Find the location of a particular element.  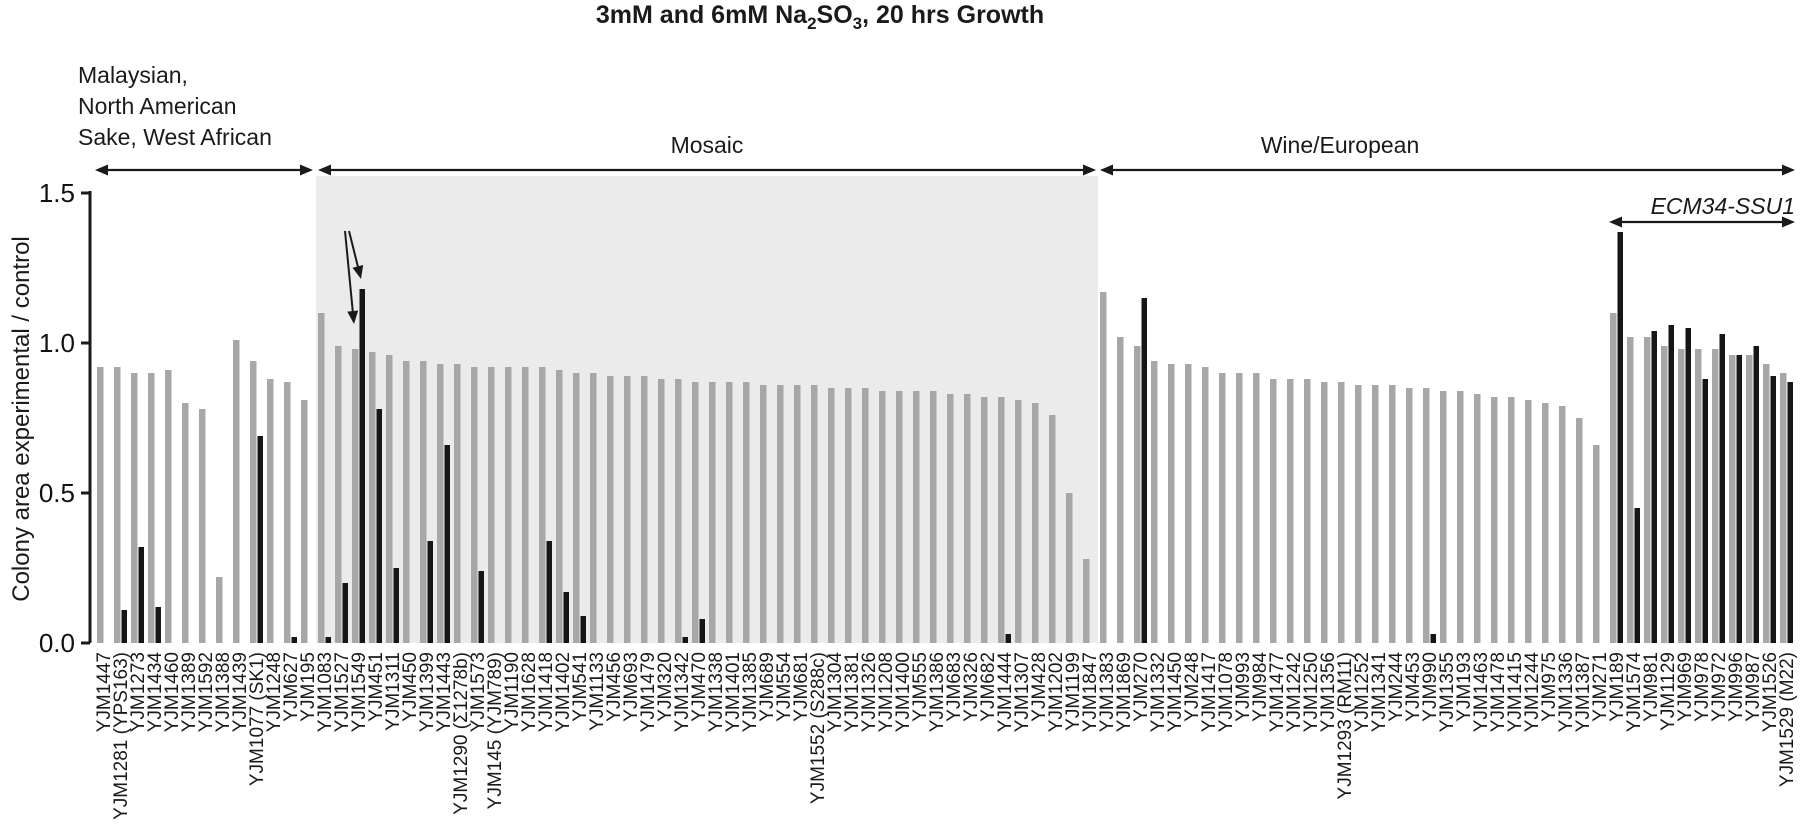

x-axis-strain-label: YJM981 is located at coordinates (1651, 687).